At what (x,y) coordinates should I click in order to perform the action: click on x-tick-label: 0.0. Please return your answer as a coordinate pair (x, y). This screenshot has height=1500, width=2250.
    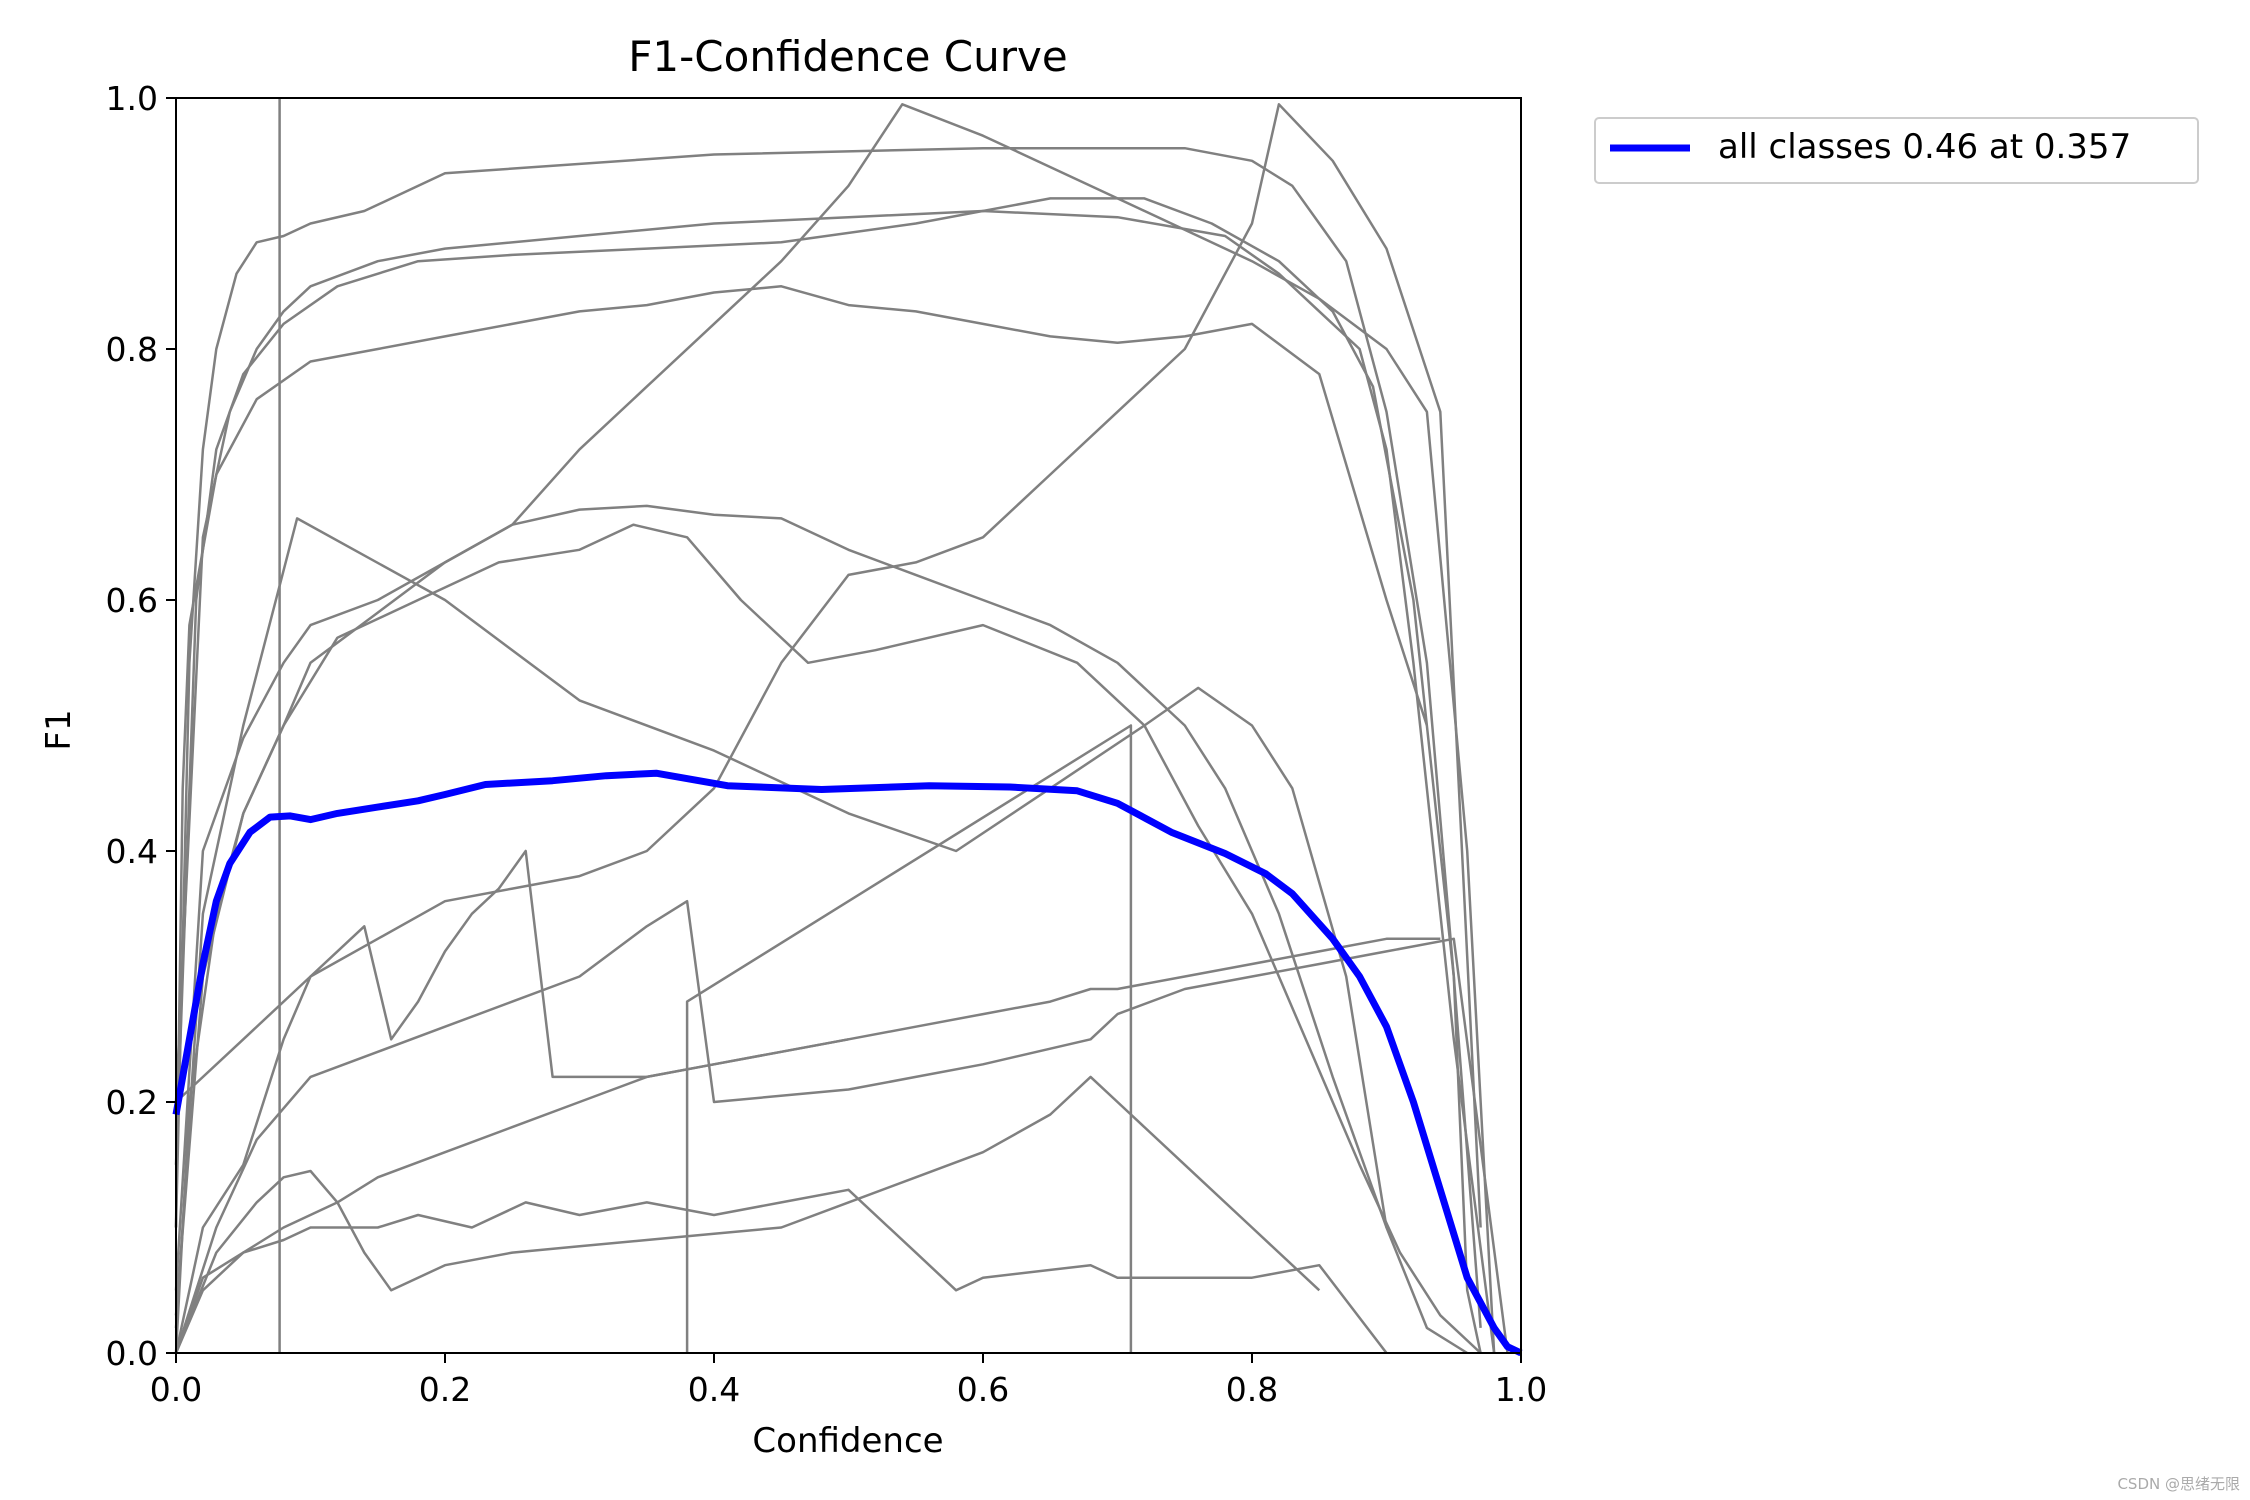
    Looking at the image, I should click on (176, 1389).